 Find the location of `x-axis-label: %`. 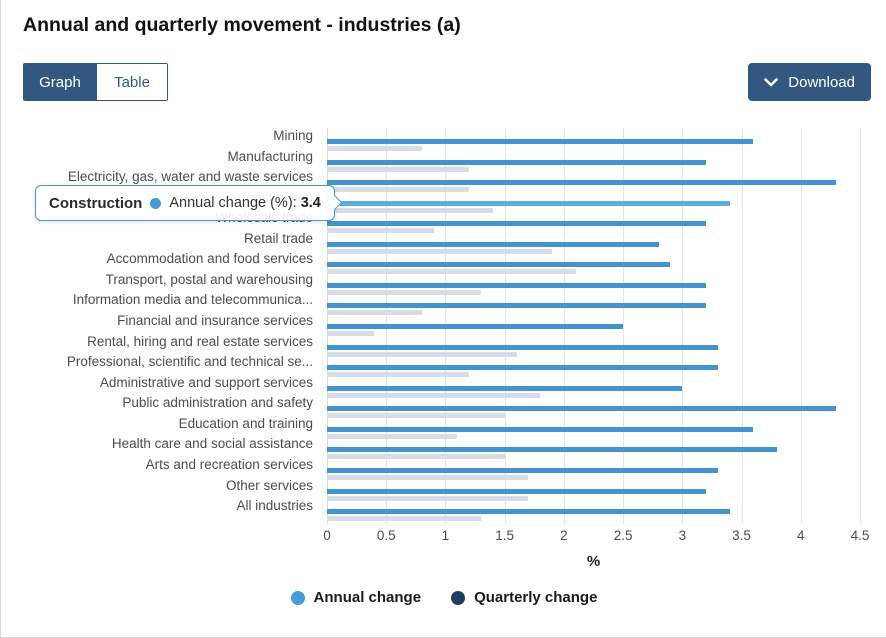

x-axis-label: % is located at coordinates (593, 561).